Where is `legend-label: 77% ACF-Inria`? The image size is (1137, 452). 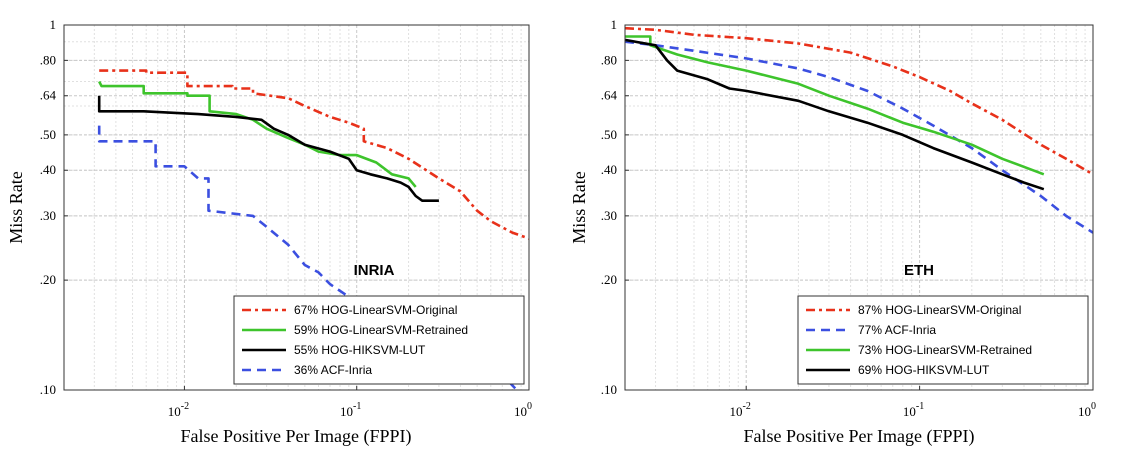
legend-label: 77% ACF-Inria is located at coordinates (897, 330).